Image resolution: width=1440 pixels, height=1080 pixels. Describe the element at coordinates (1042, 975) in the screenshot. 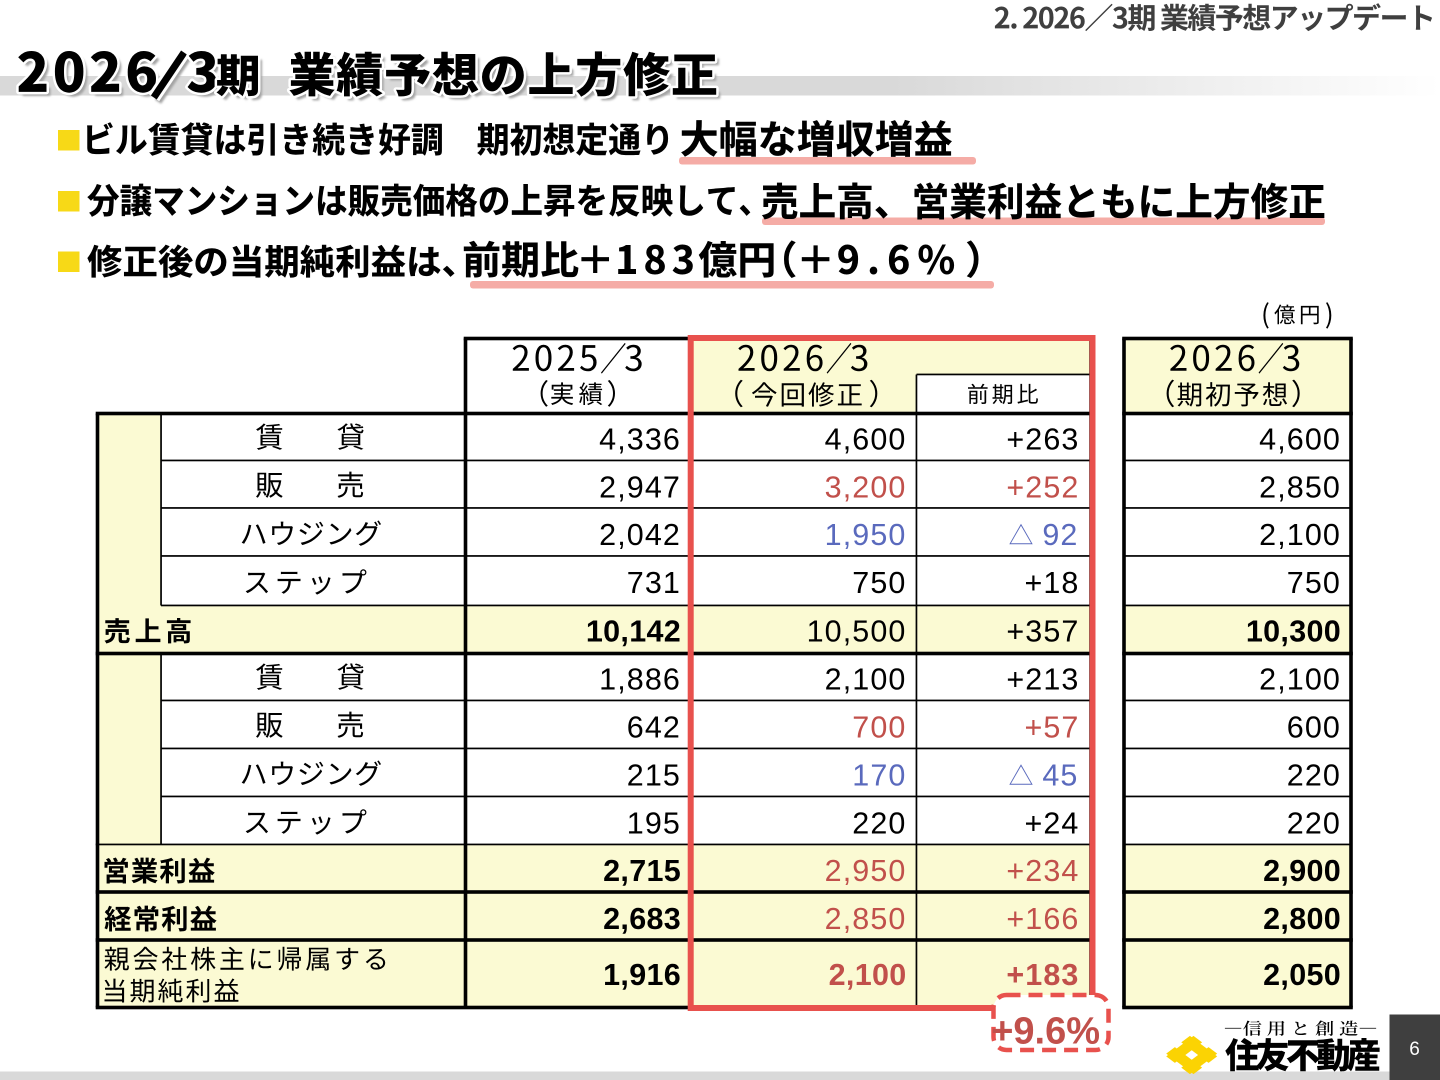

I see `svg-text: +183` at that location.